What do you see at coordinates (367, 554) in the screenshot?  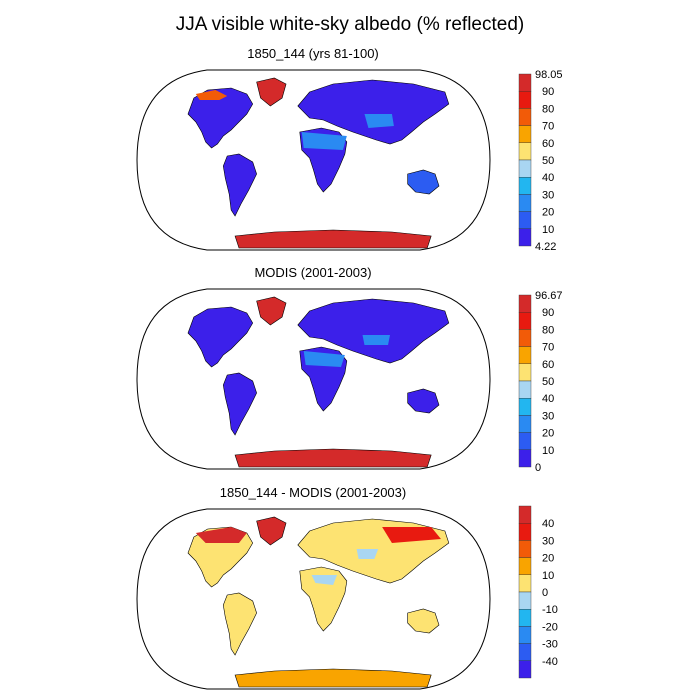 I see `asia-diff` at bounding box center [367, 554].